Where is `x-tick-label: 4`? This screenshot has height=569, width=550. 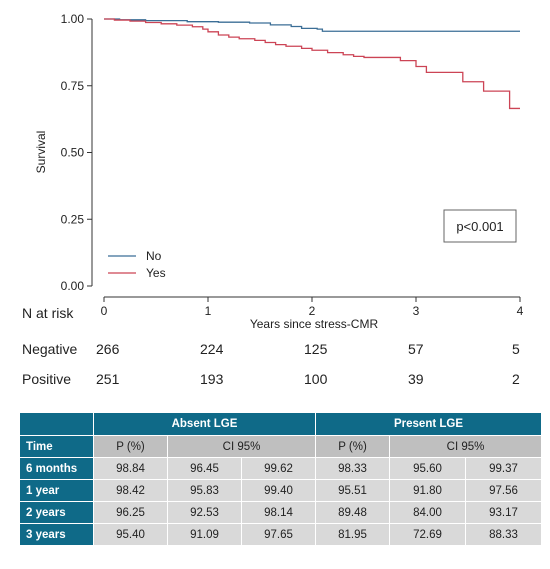 x-tick-label: 4 is located at coordinates (520, 311).